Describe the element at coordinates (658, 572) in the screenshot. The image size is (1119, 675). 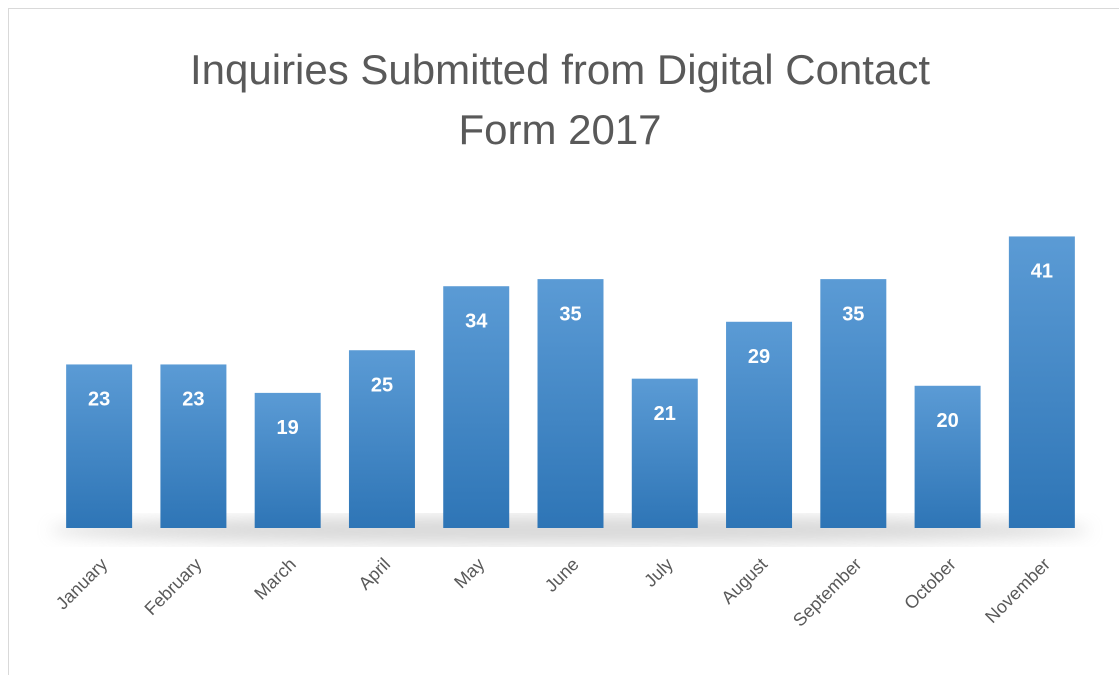
I see `x-tick-label: July` at that location.